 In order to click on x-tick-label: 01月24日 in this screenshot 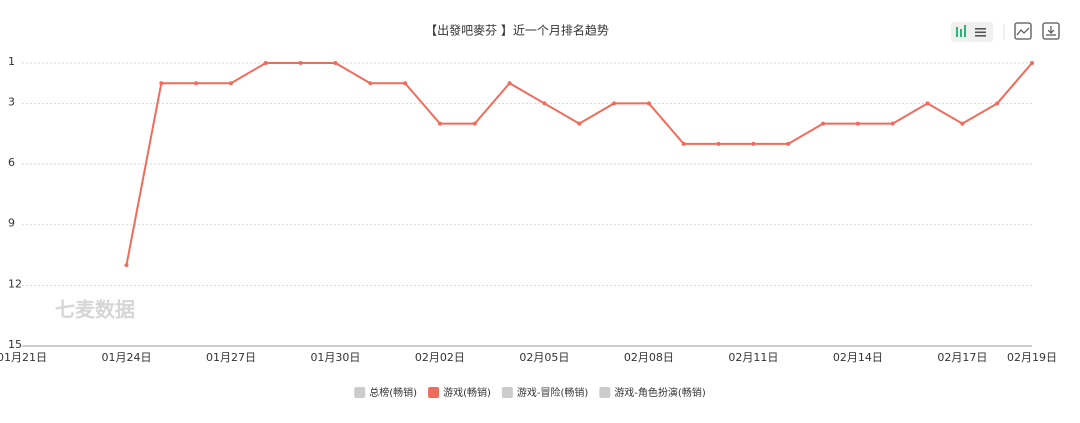, I will do `click(126, 357)`.